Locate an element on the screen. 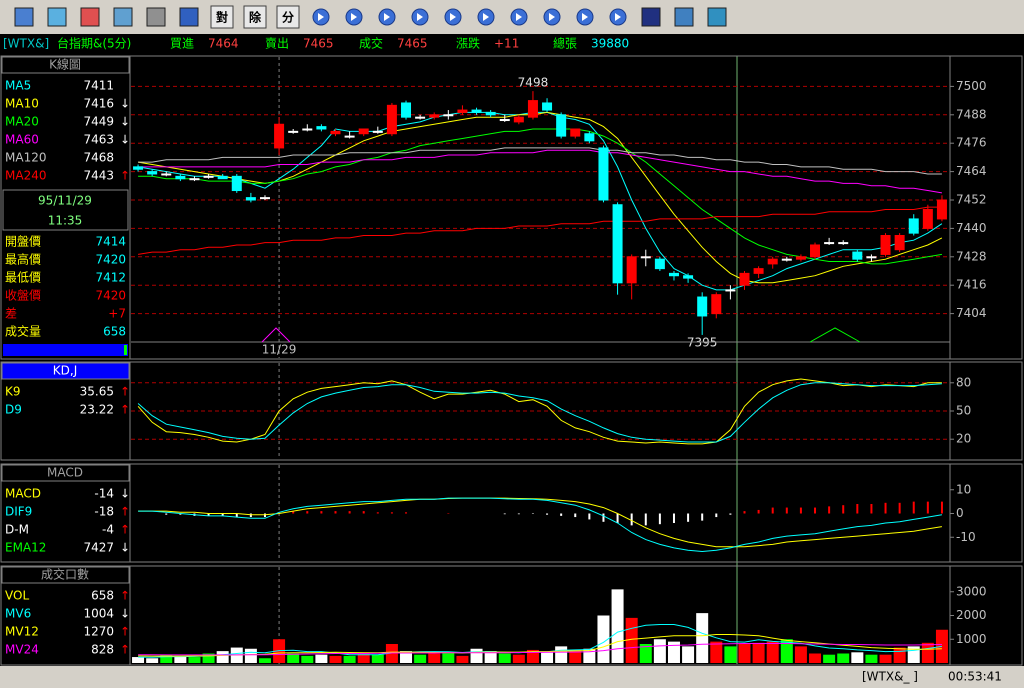  readout-label: 開盤價 is located at coordinates (23, 242).